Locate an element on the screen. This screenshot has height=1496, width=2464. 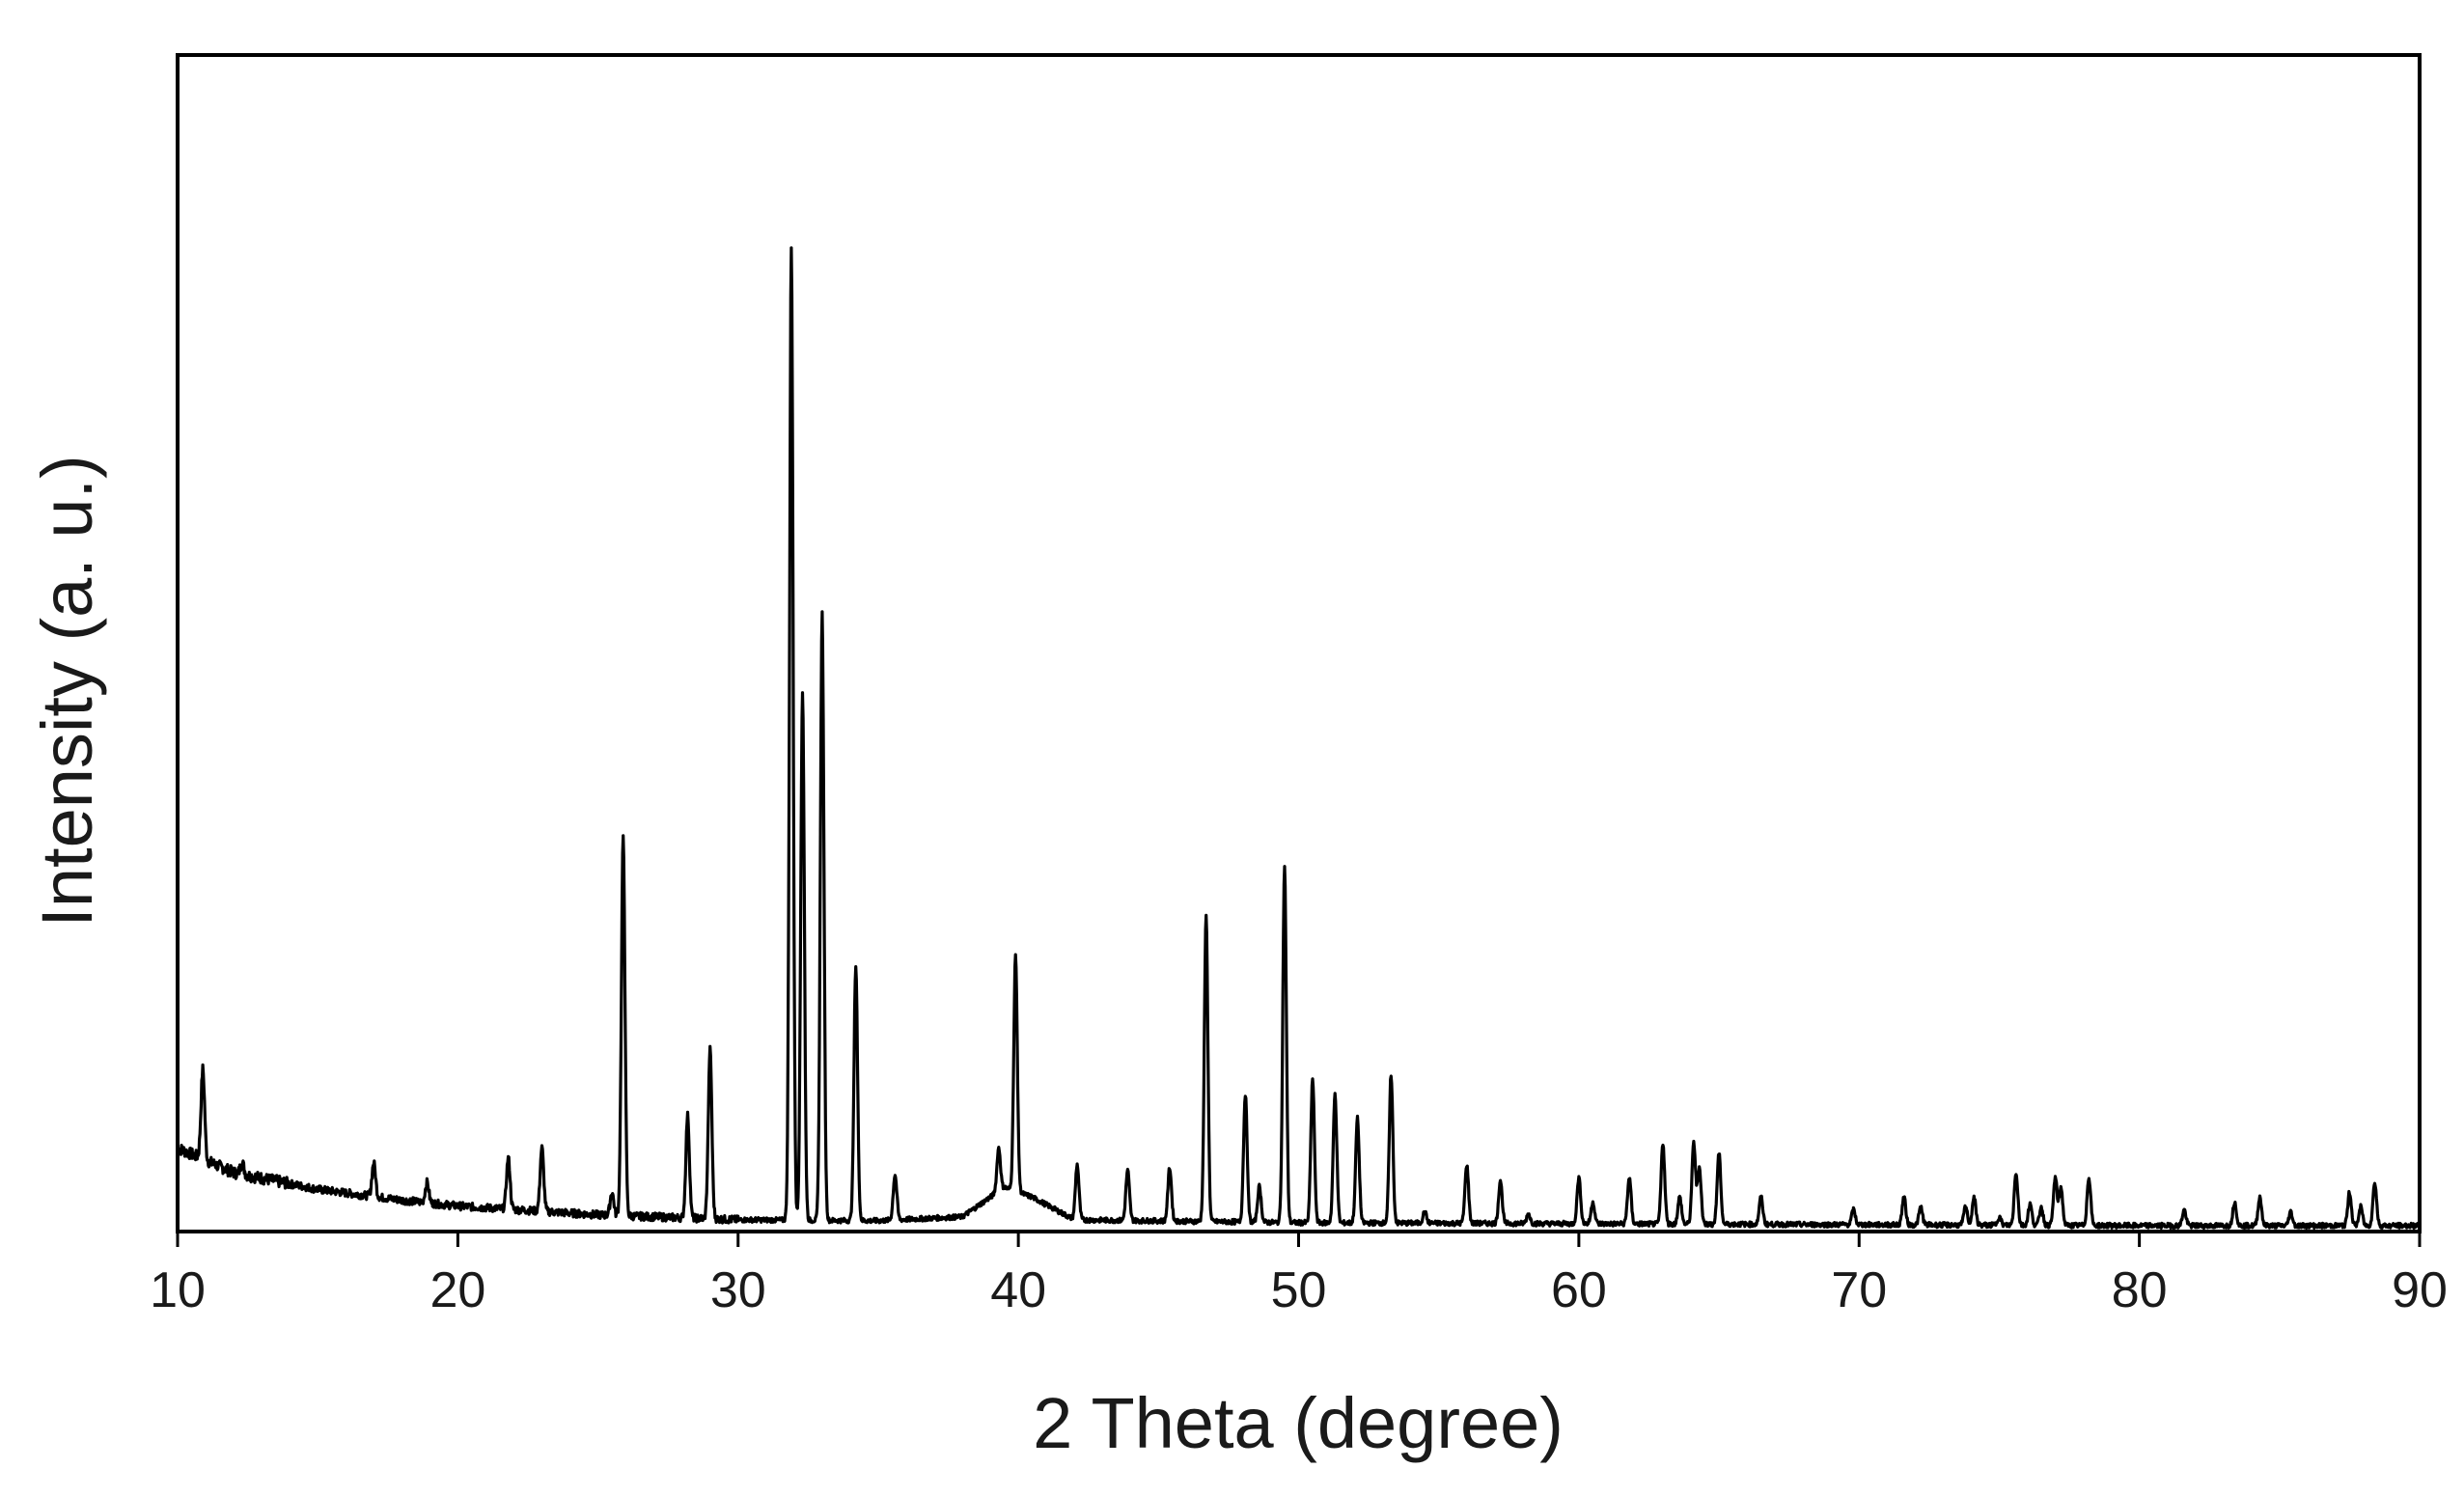
x-tick-label: 20 is located at coordinates (457, 1290).